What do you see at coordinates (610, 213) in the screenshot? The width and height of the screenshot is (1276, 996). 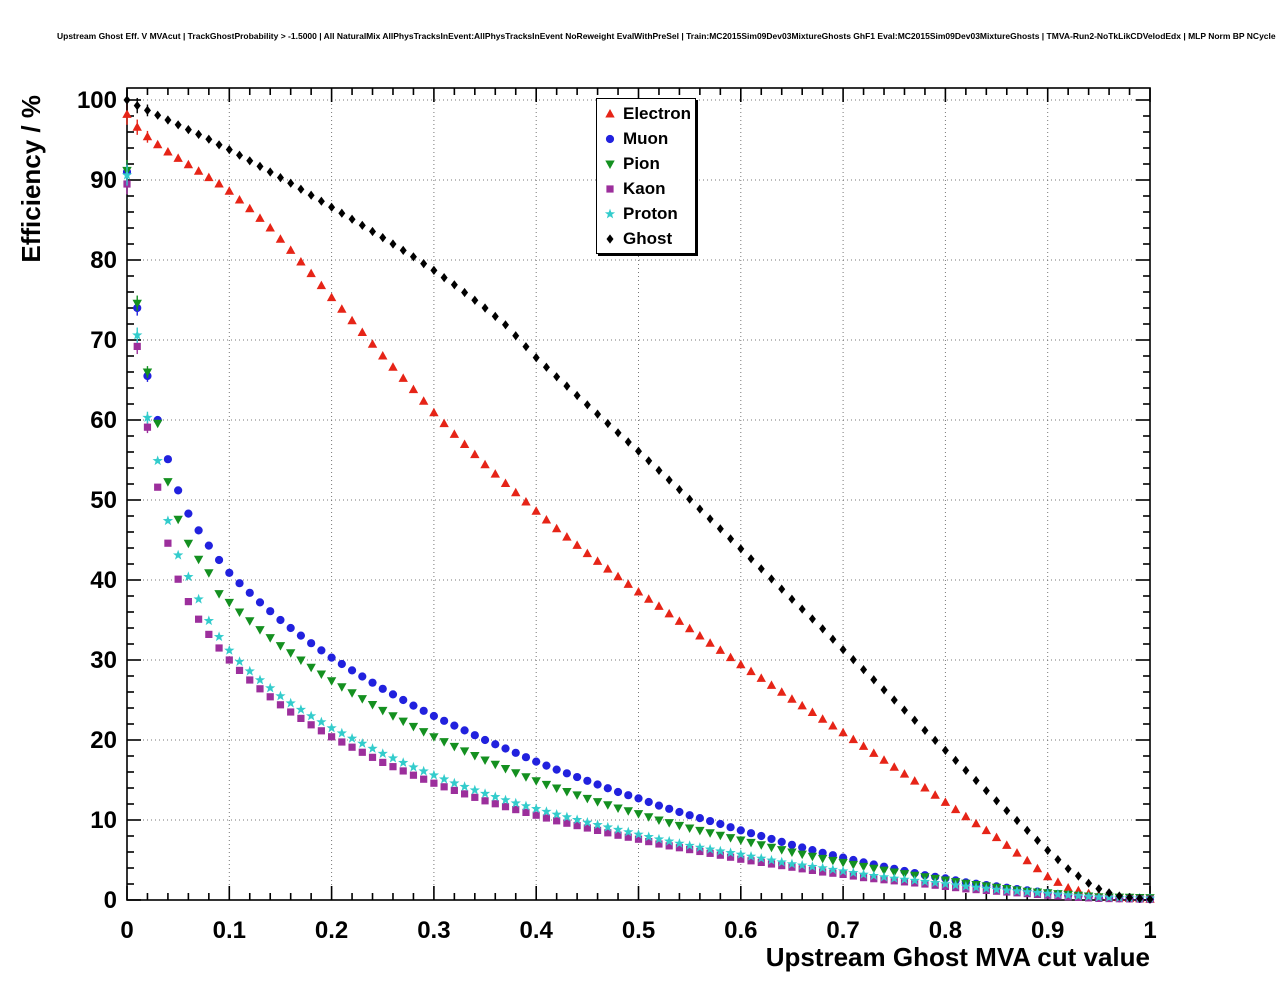 I see `proton-marker-icon` at bounding box center [610, 213].